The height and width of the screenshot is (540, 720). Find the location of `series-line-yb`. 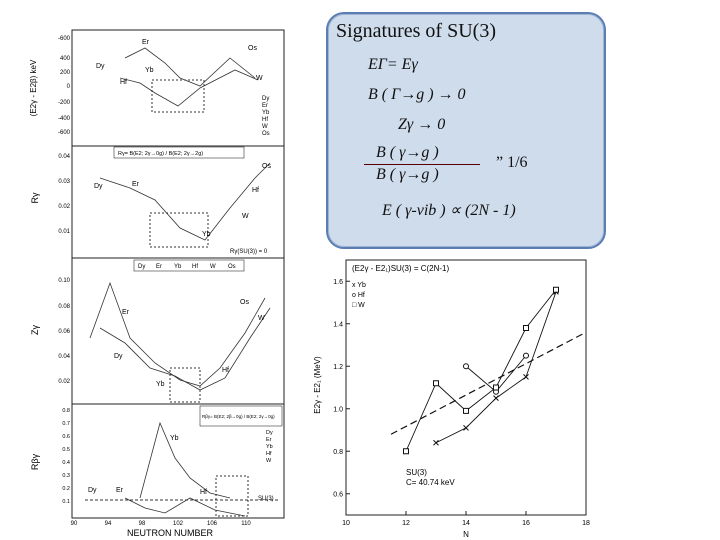

series-line-yb is located at coordinates (496, 367).